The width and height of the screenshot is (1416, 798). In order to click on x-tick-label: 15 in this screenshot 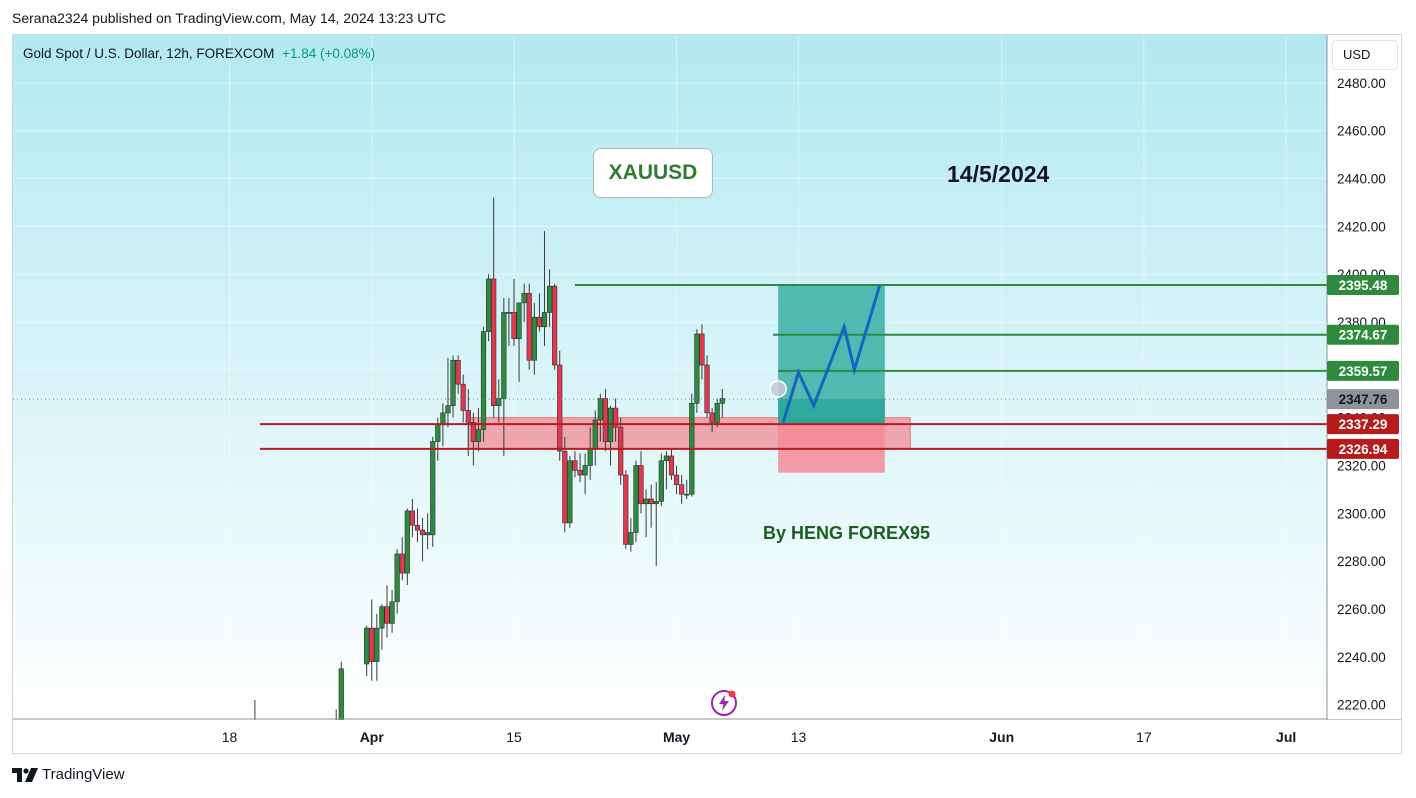, I will do `click(514, 737)`.